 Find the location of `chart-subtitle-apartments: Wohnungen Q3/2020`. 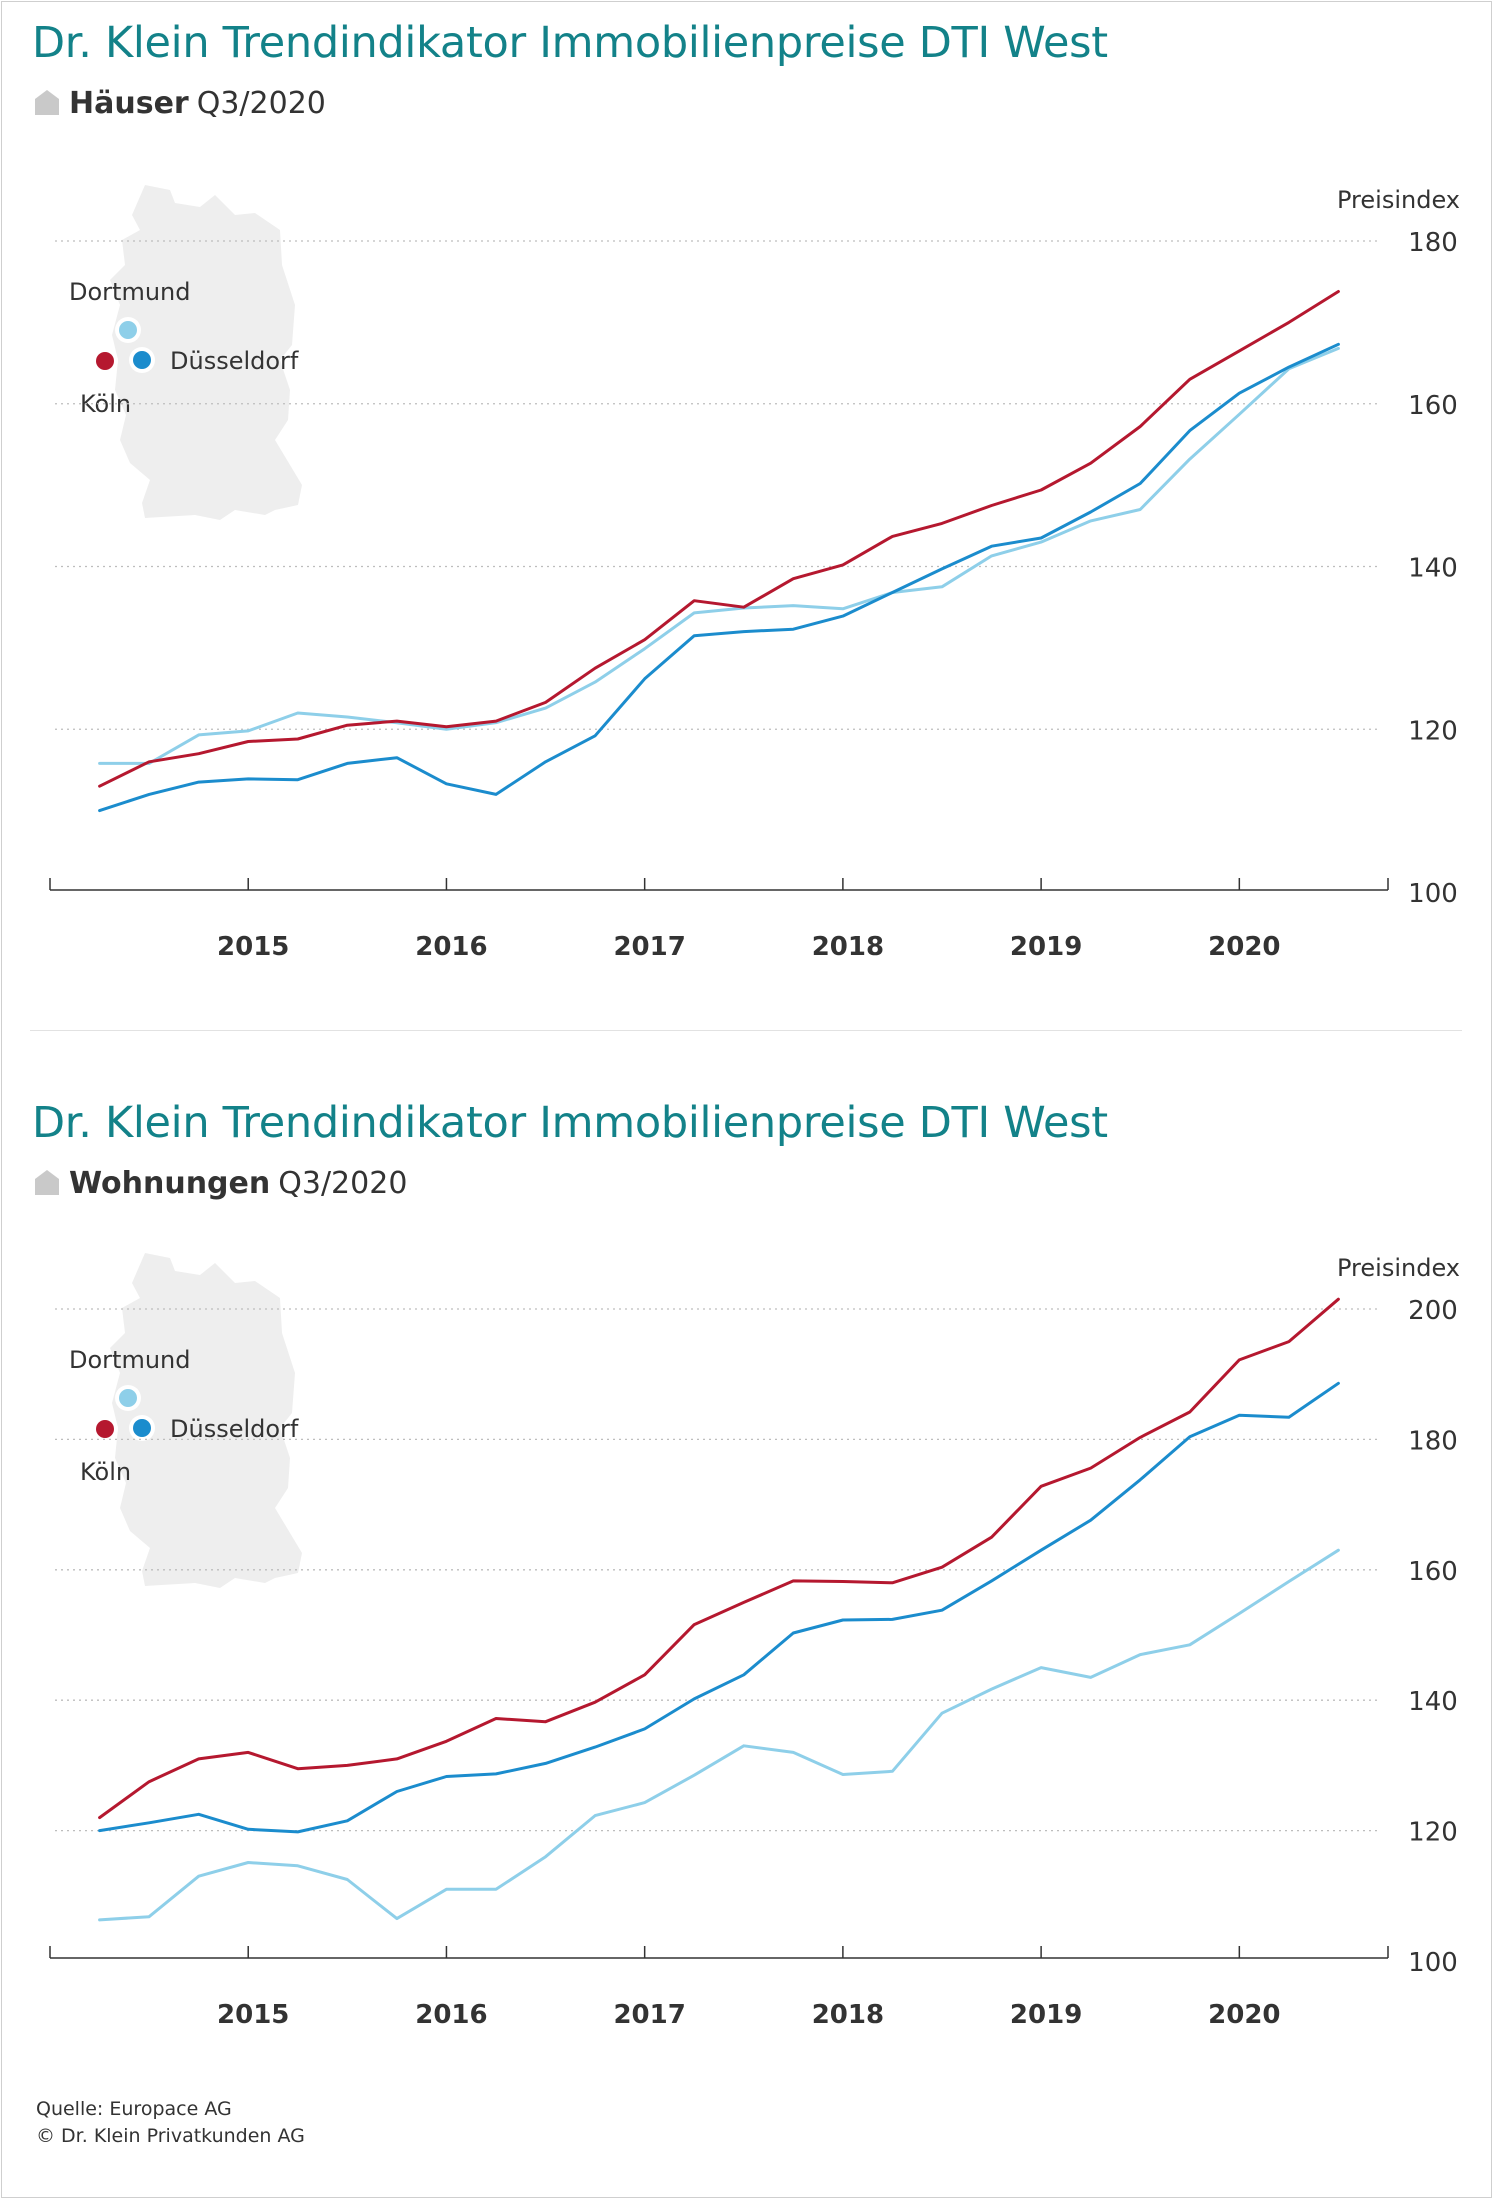

chart-subtitle-apartments: Wohnungen Q3/2020 is located at coordinates (220, 1183).